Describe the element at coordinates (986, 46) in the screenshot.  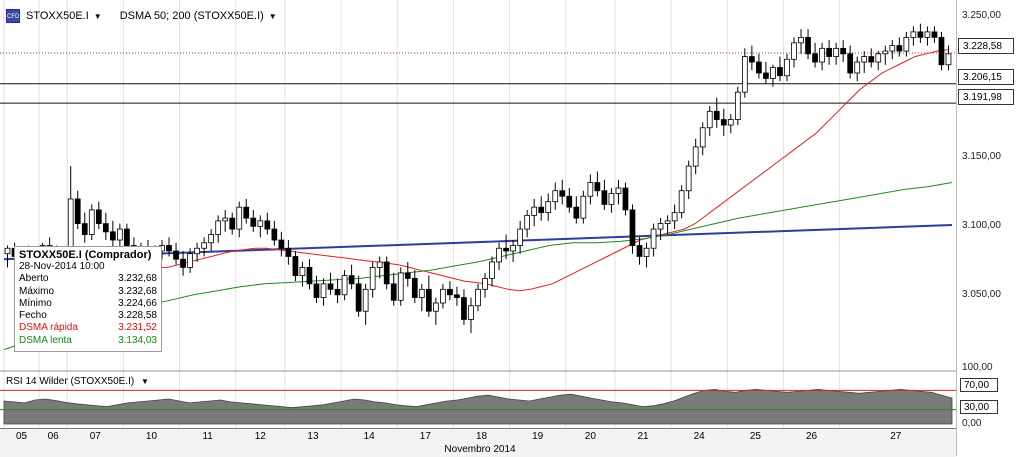
I see `last-price-label: 3.228,58` at that location.